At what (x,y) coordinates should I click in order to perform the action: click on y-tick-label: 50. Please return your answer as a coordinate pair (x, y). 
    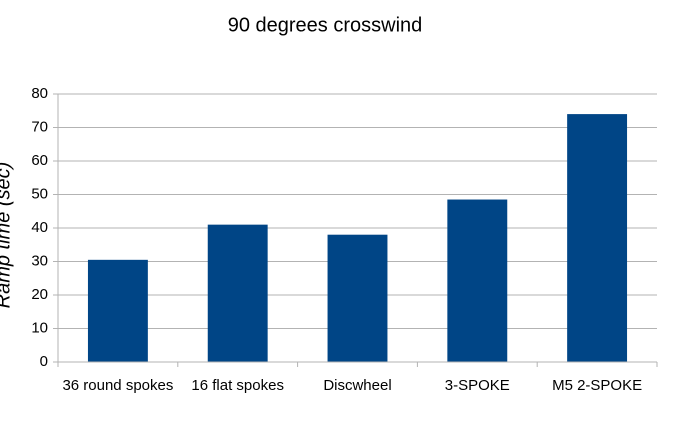
    Looking at the image, I should click on (39, 193).